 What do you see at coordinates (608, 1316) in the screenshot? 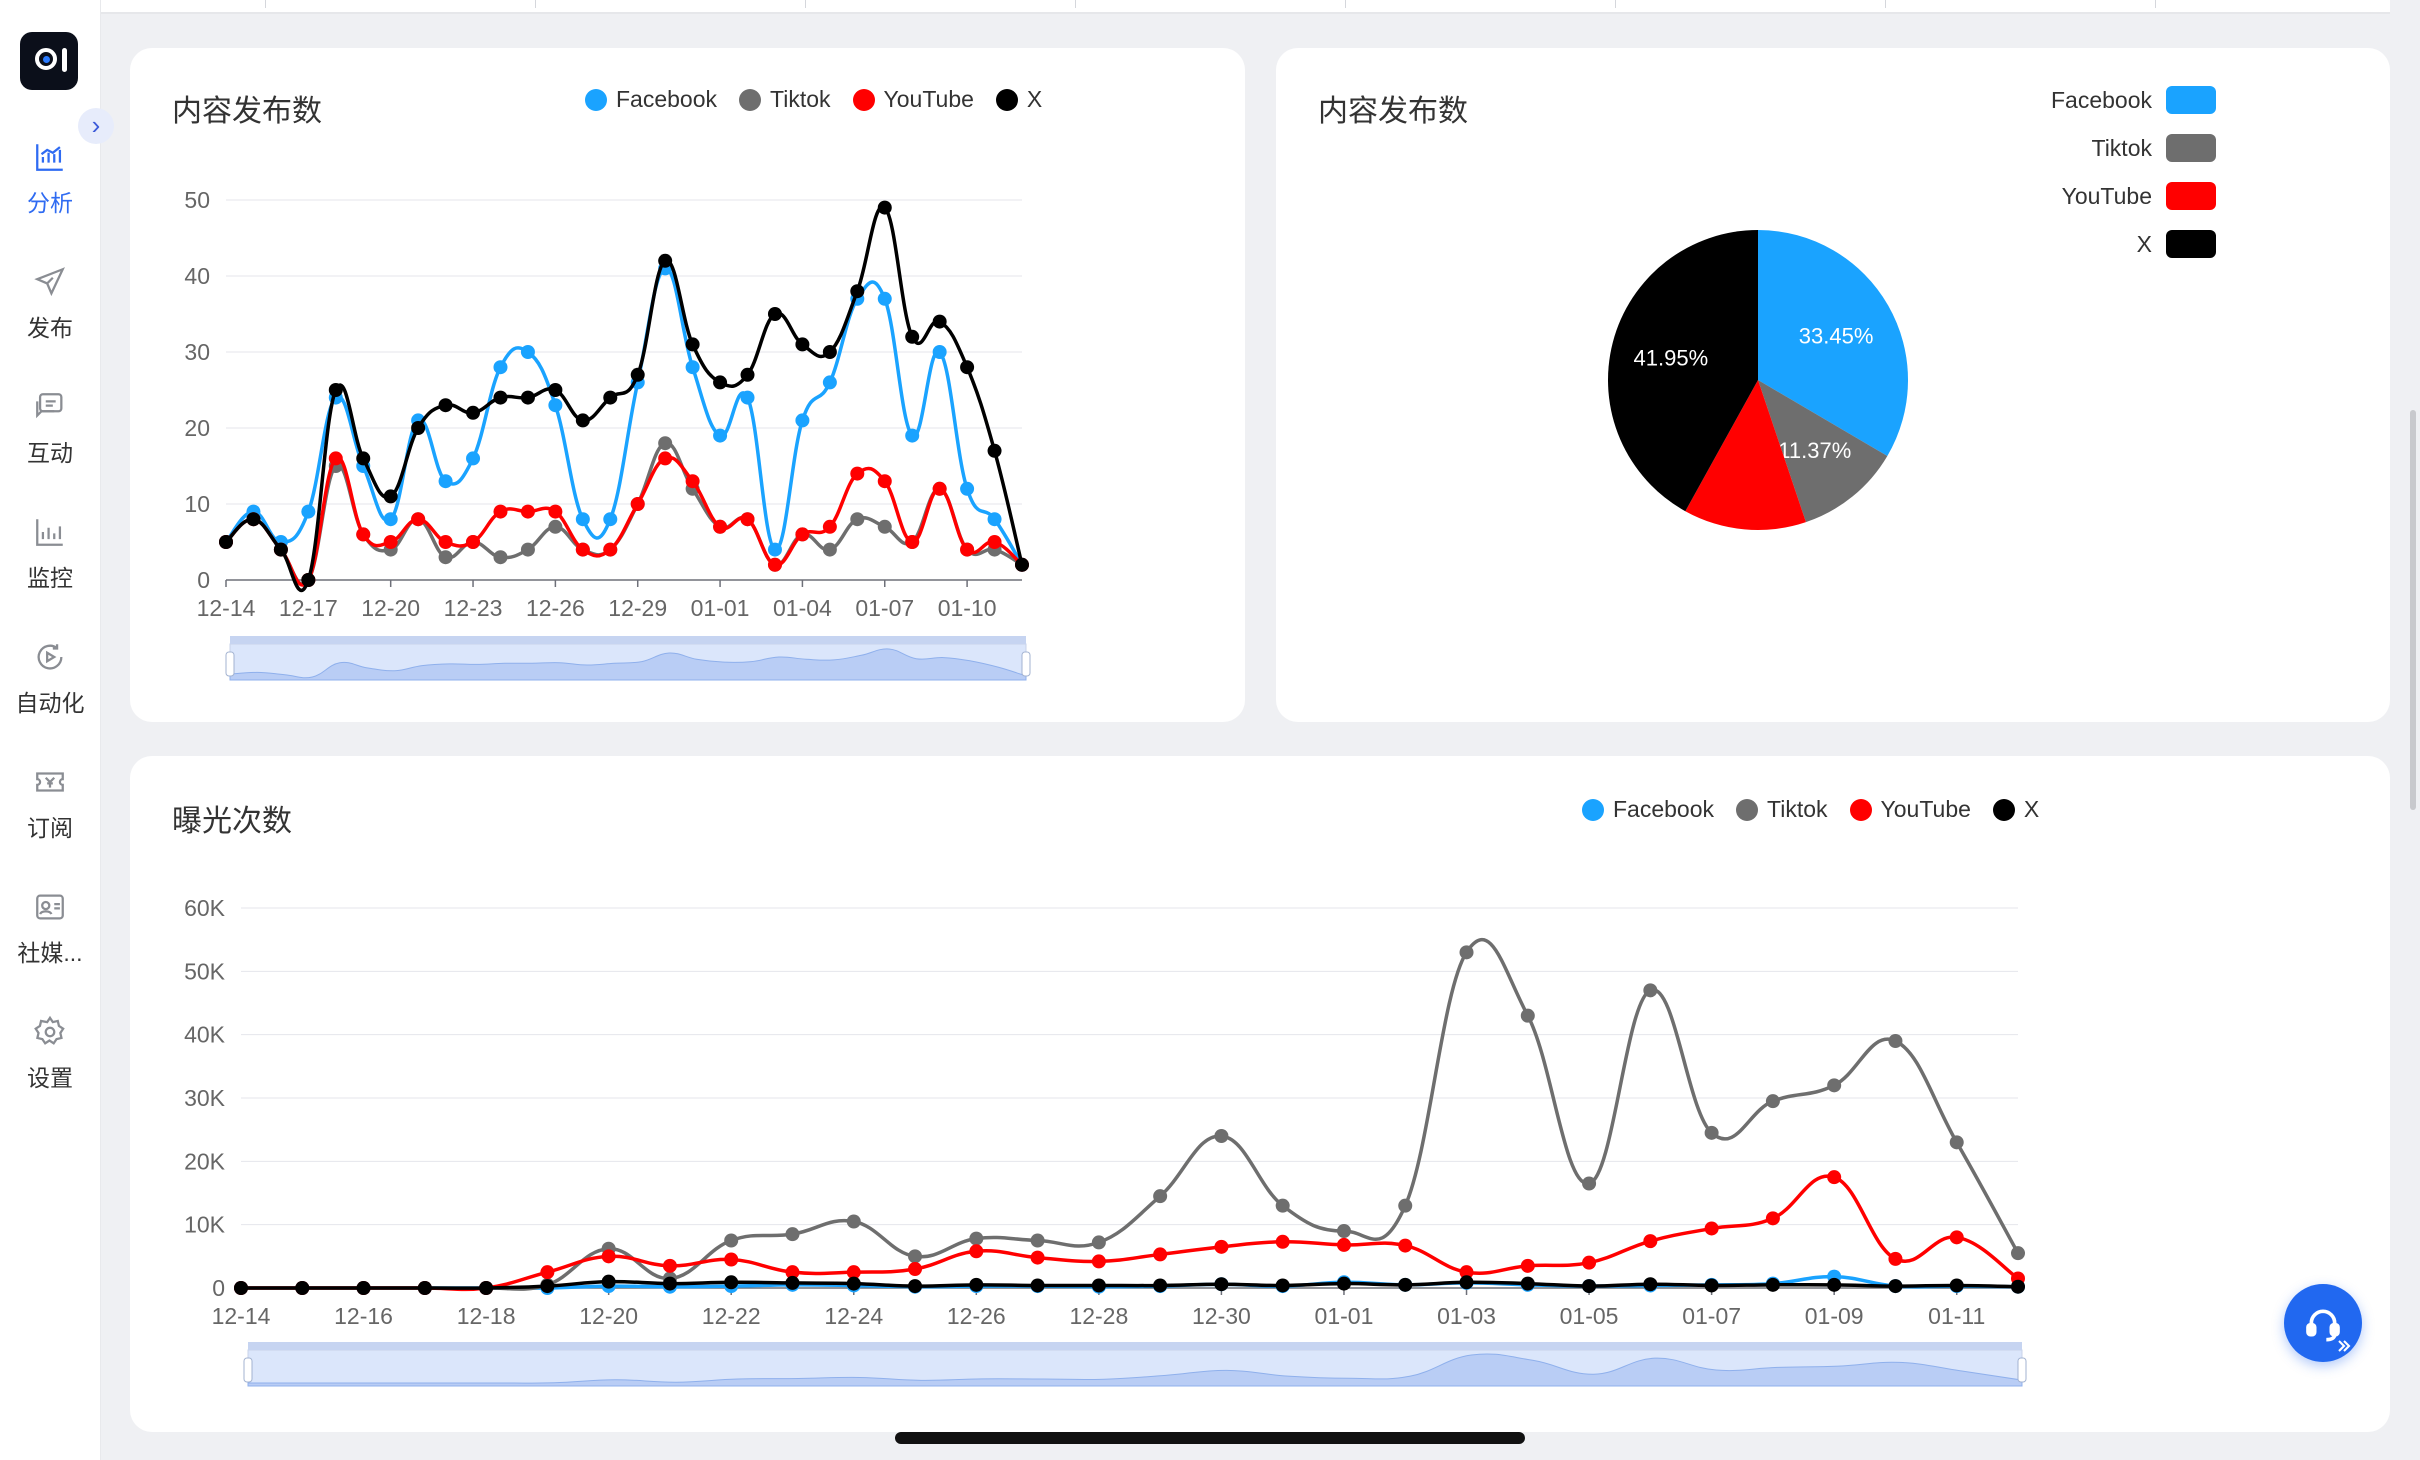
I see `x-tick-label: 12-20` at bounding box center [608, 1316].